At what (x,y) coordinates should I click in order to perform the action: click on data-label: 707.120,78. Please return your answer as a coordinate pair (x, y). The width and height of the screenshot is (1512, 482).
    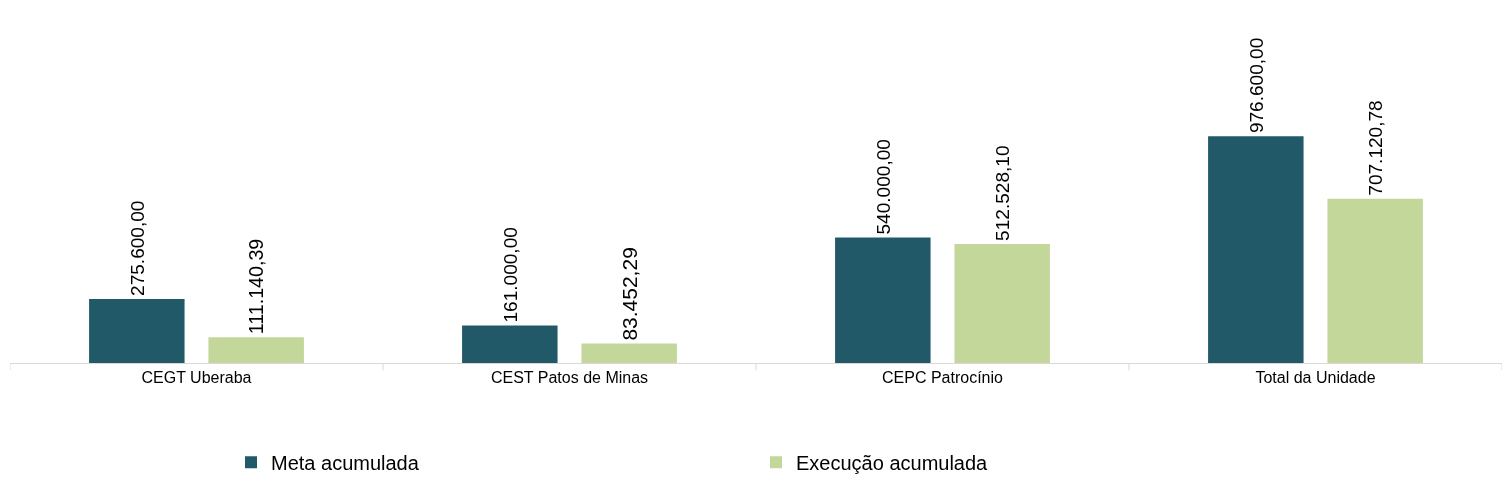
    Looking at the image, I should click on (1375, 148).